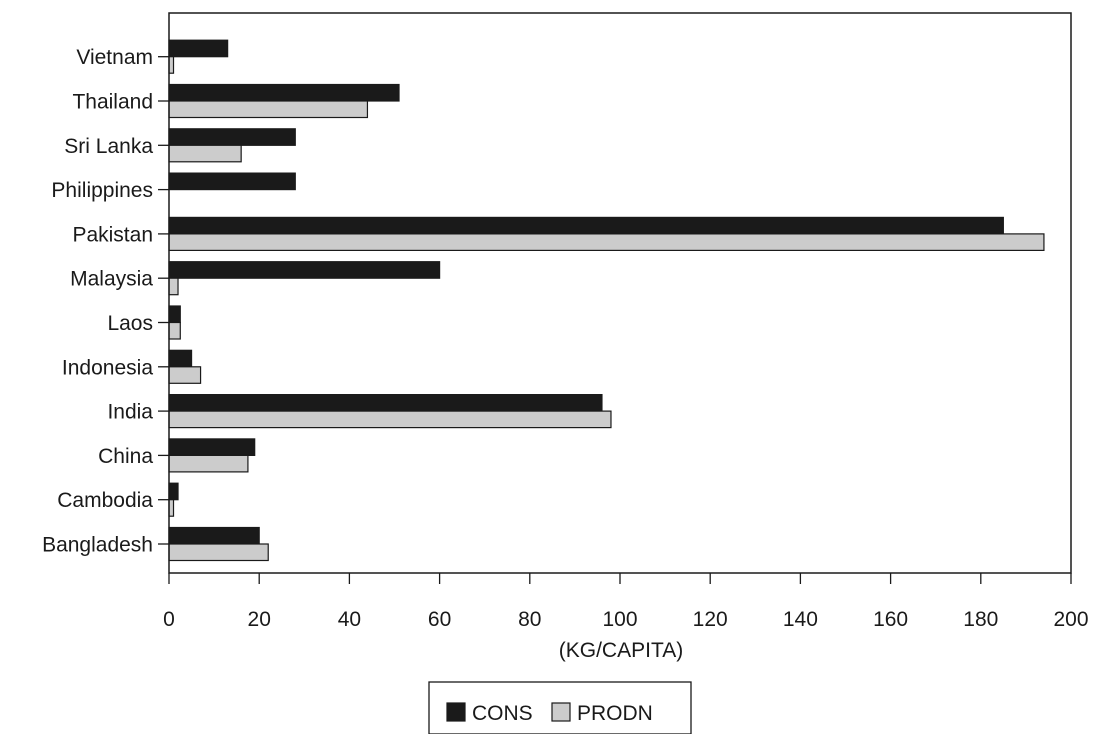 Image resolution: width=1094 pixels, height=739 pixels. Describe the element at coordinates (218, 552) in the screenshot. I see `bar-prodn-bangladesh` at that location.